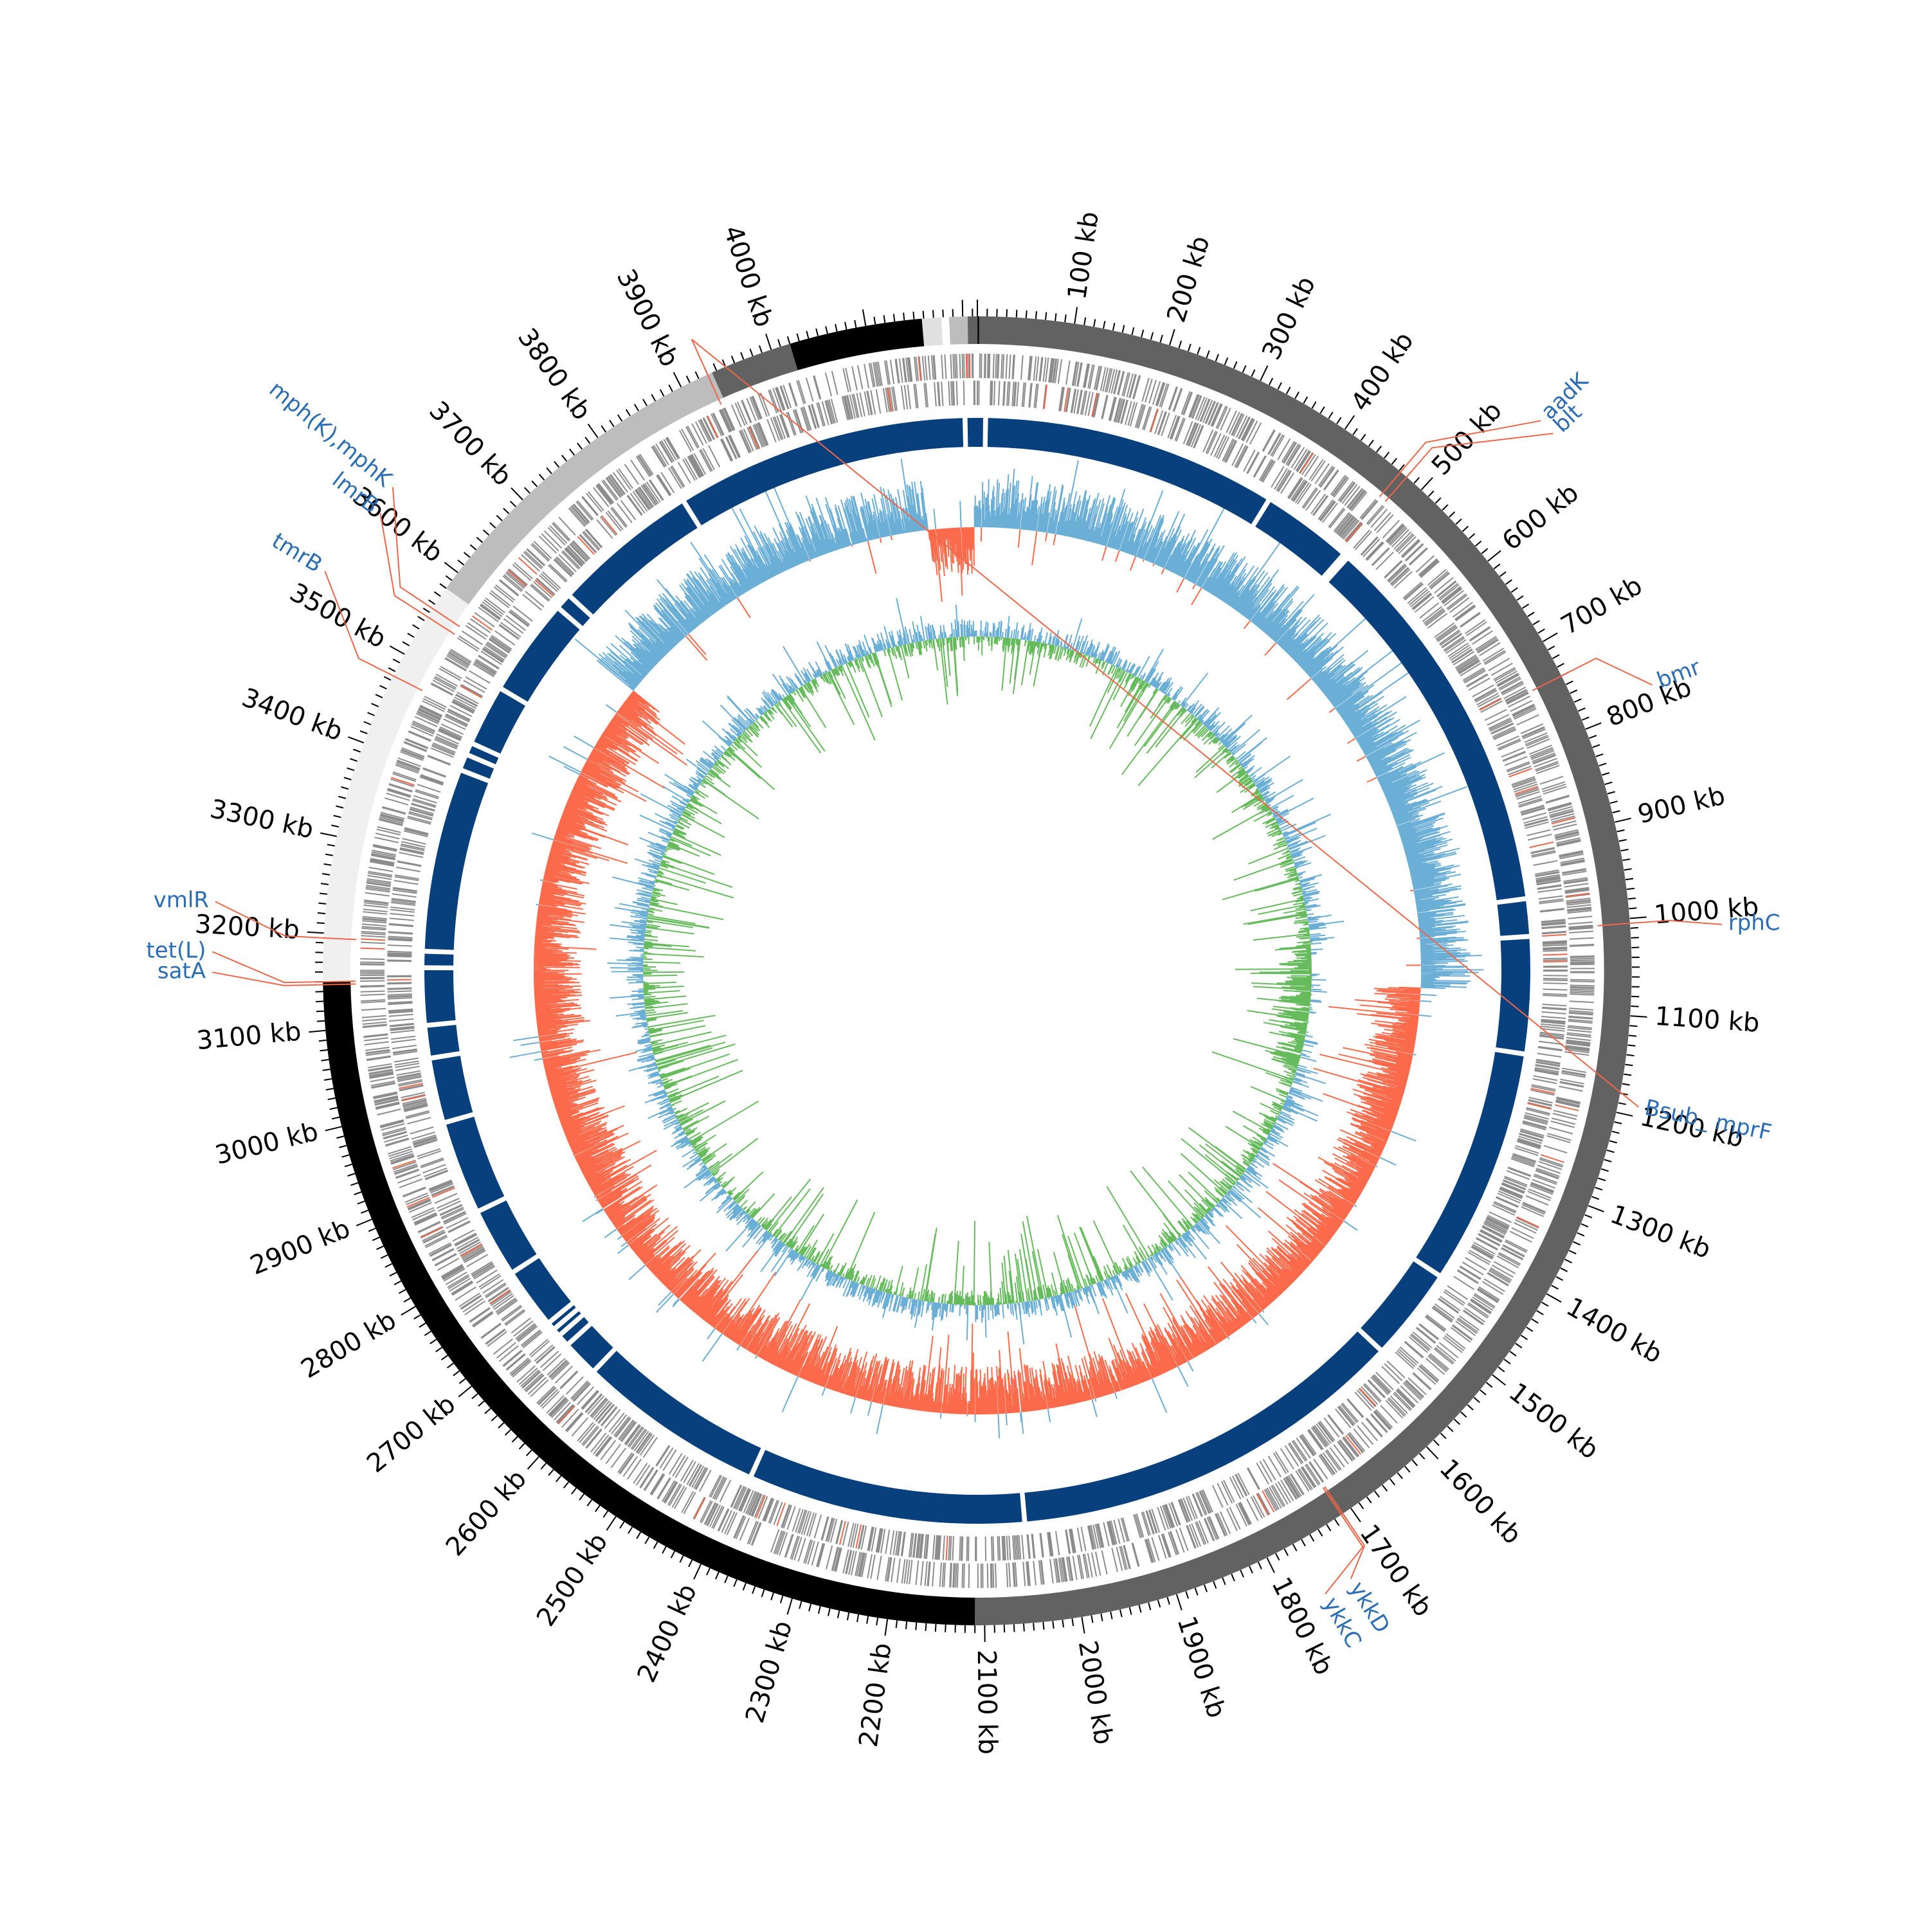  What do you see at coordinates (1201, 1666) in the screenshot?
I see `tick-label: 1900 kb` at bounding box center [1201, 1666].